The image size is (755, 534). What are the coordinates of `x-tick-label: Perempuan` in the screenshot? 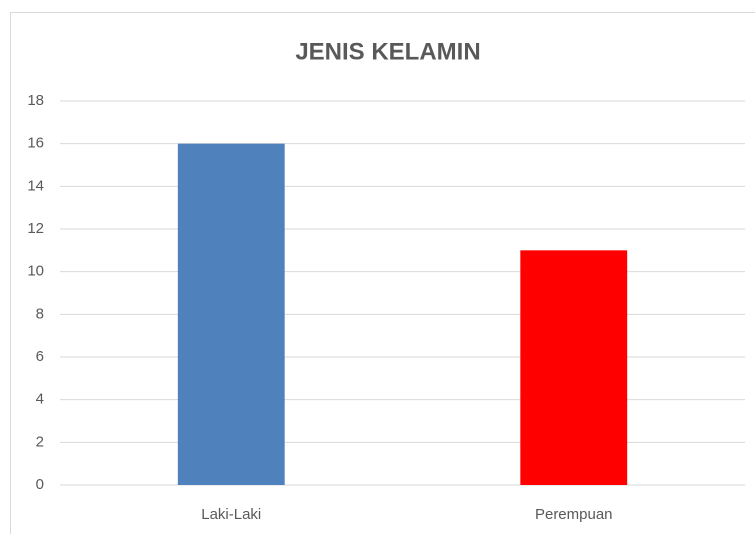 It's located at (574, 514).